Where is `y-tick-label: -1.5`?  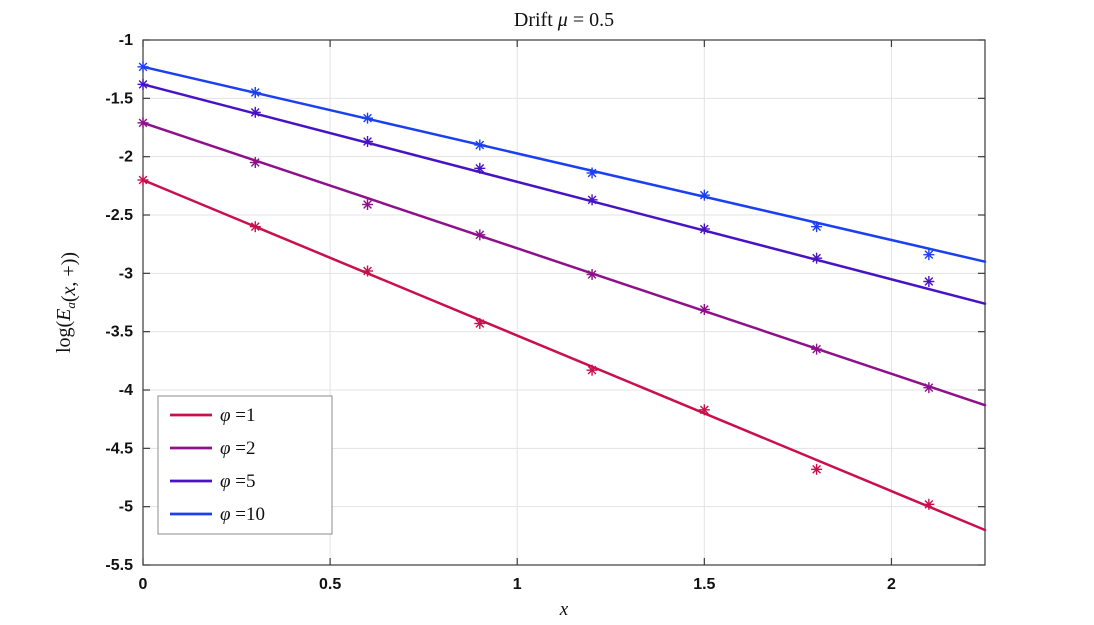 y-tick-label: -1.5 is located at coordinates (119, 98).